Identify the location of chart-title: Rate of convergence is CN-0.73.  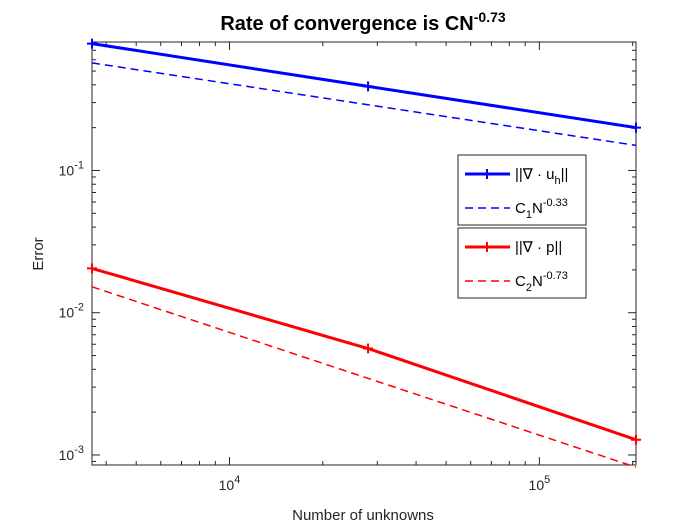
(363, 22).